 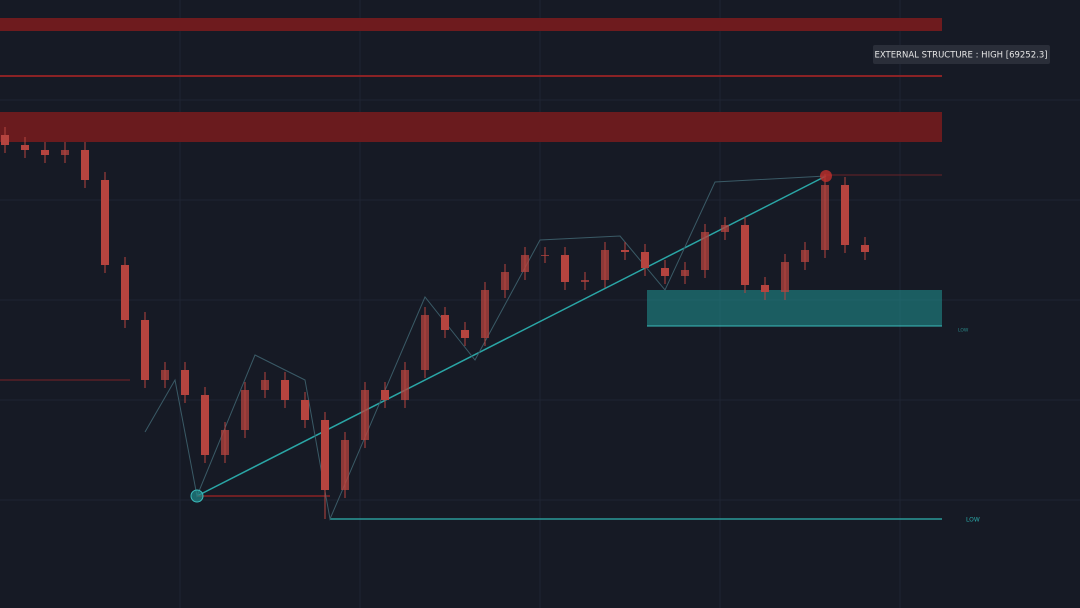 I want to click on high-marker, so click(x=826, y=176).